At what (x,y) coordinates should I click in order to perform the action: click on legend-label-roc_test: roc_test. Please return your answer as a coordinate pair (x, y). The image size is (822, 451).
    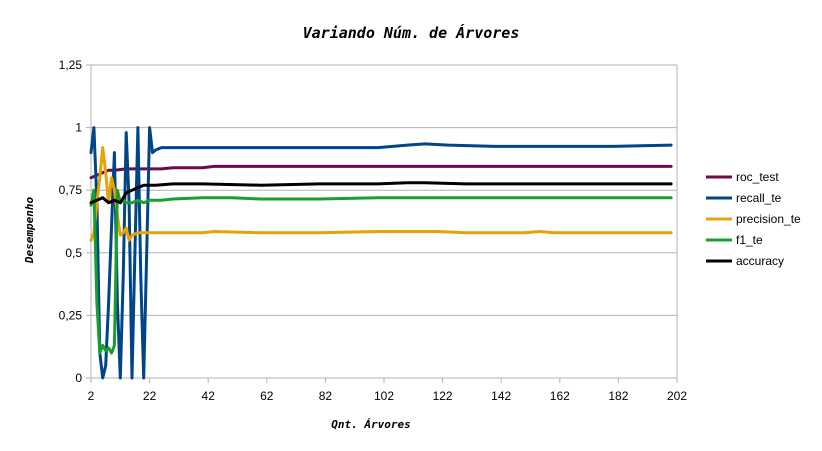
    Looking at the image, I should click on (757, 177).